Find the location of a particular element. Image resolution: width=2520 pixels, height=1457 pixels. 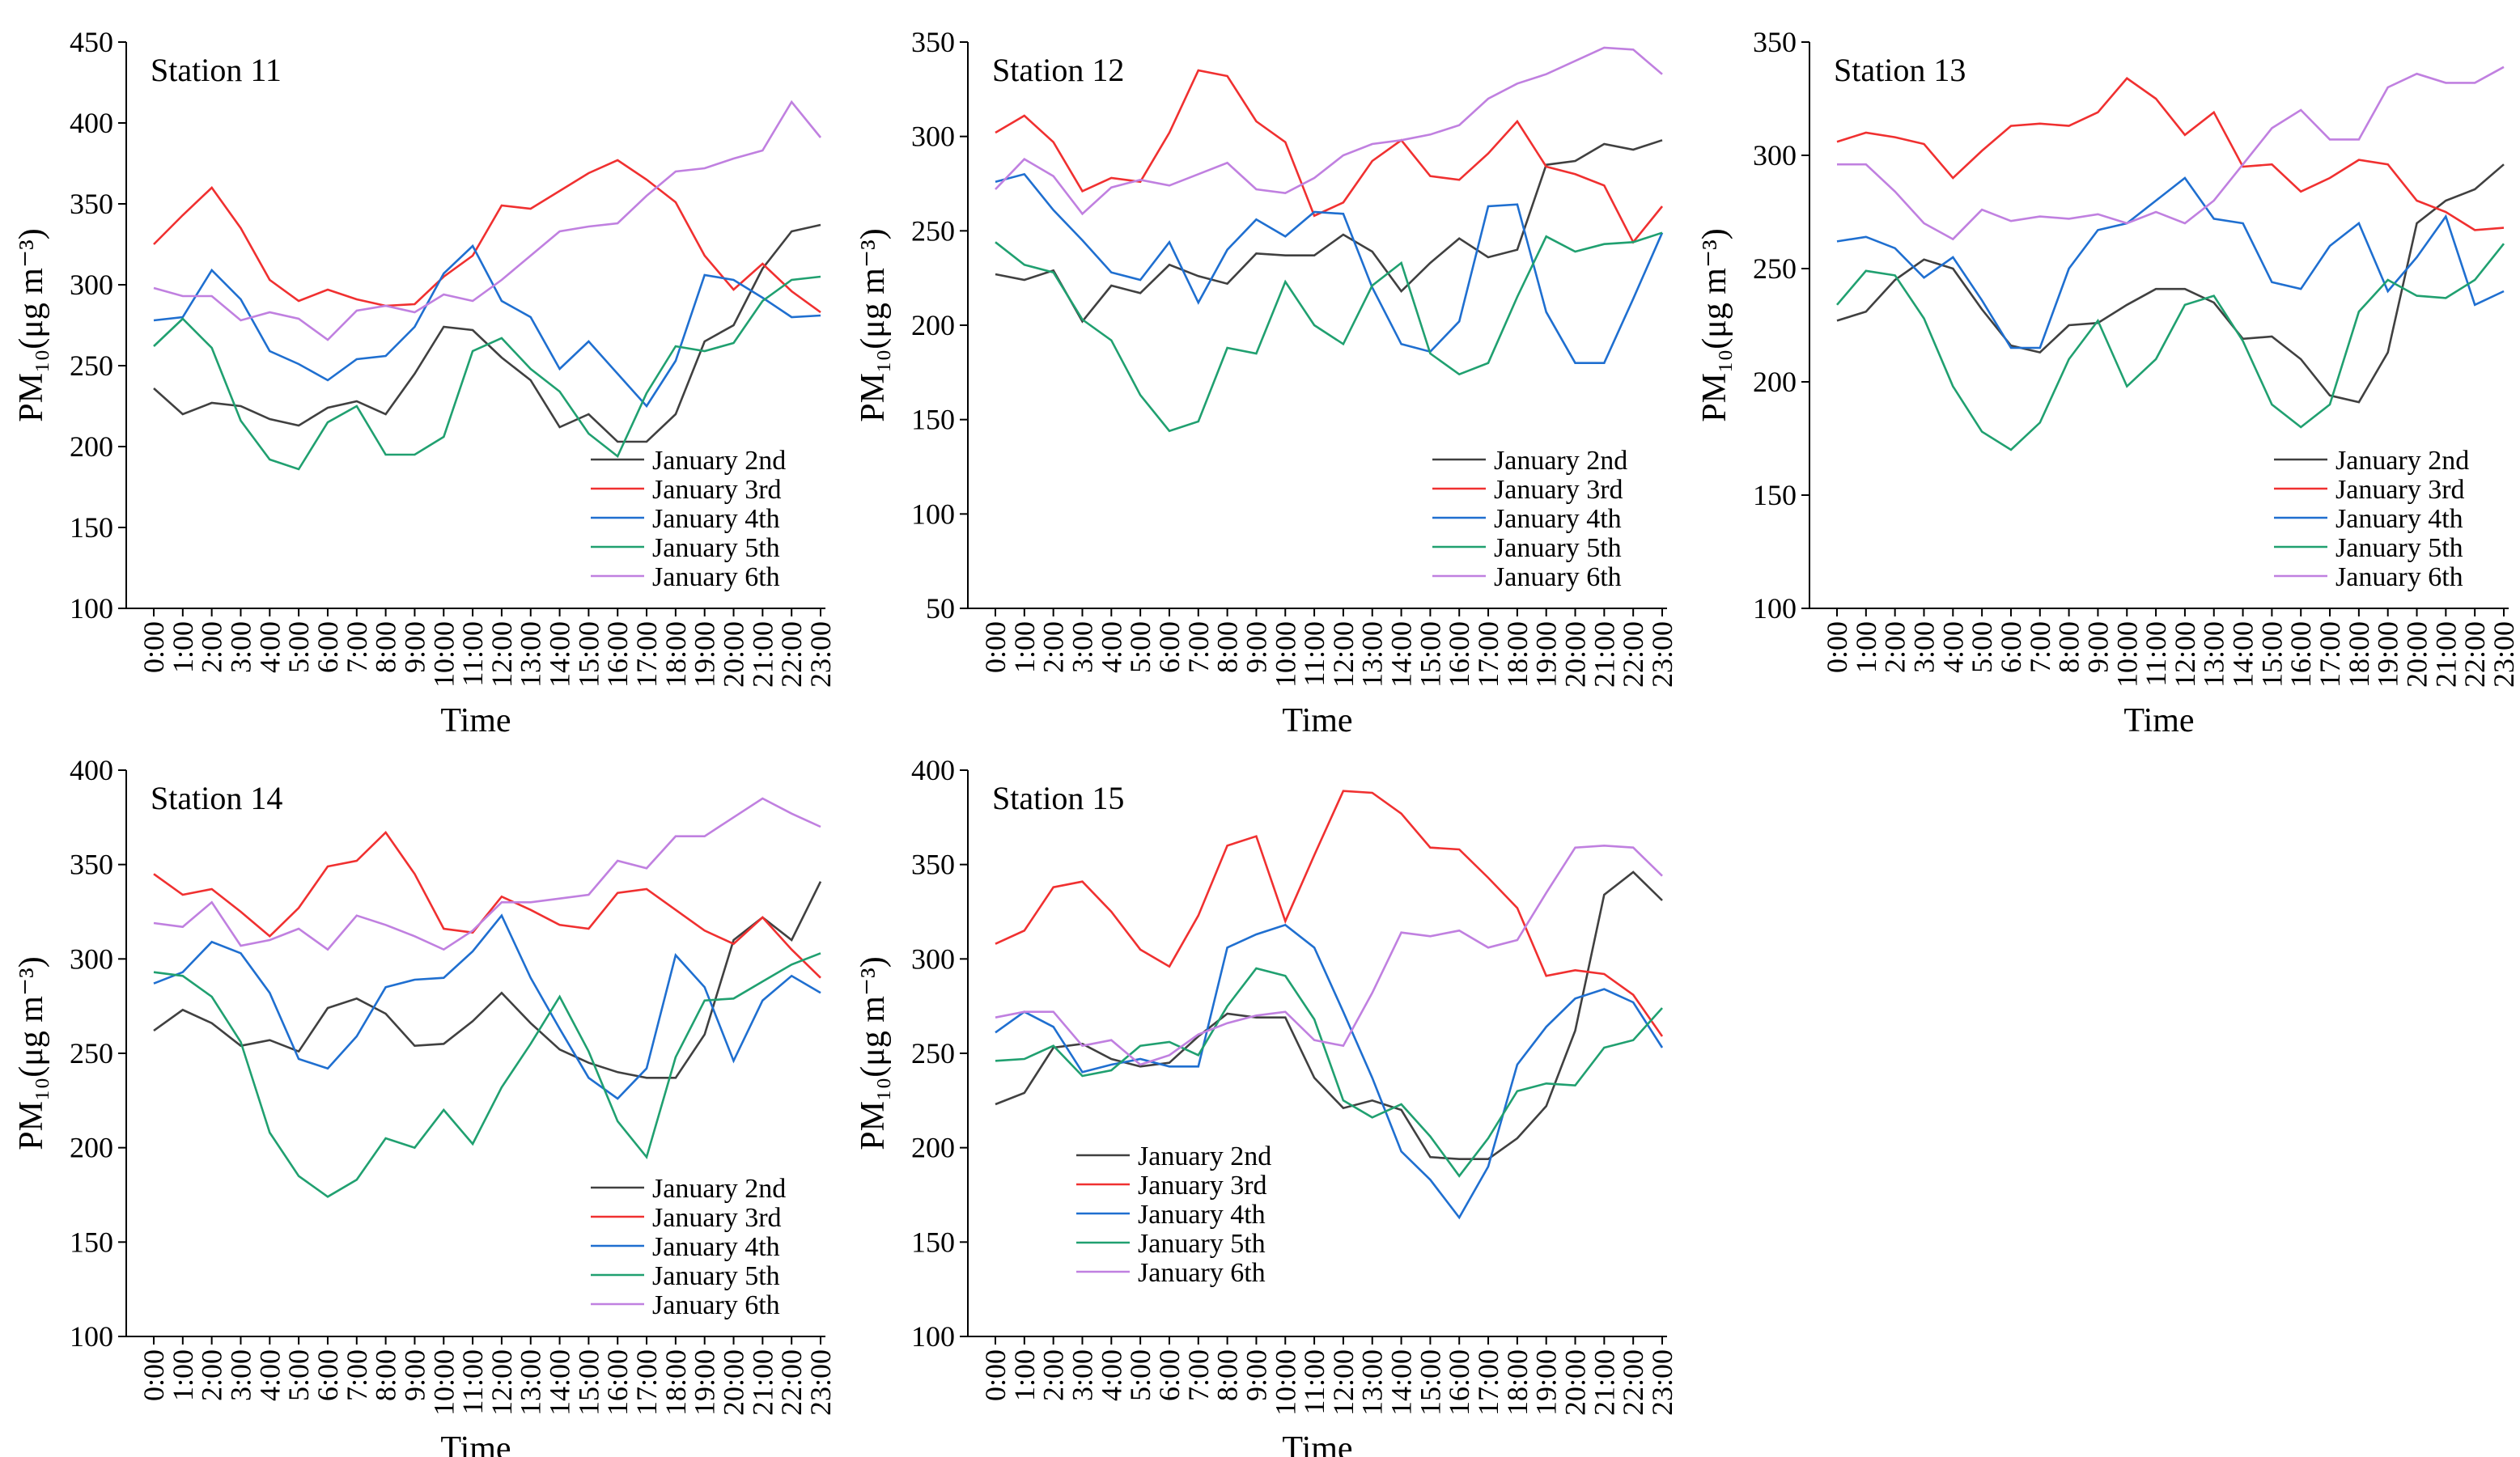

x-tick-label: 19:00 is located at coordinates (2388, 654).